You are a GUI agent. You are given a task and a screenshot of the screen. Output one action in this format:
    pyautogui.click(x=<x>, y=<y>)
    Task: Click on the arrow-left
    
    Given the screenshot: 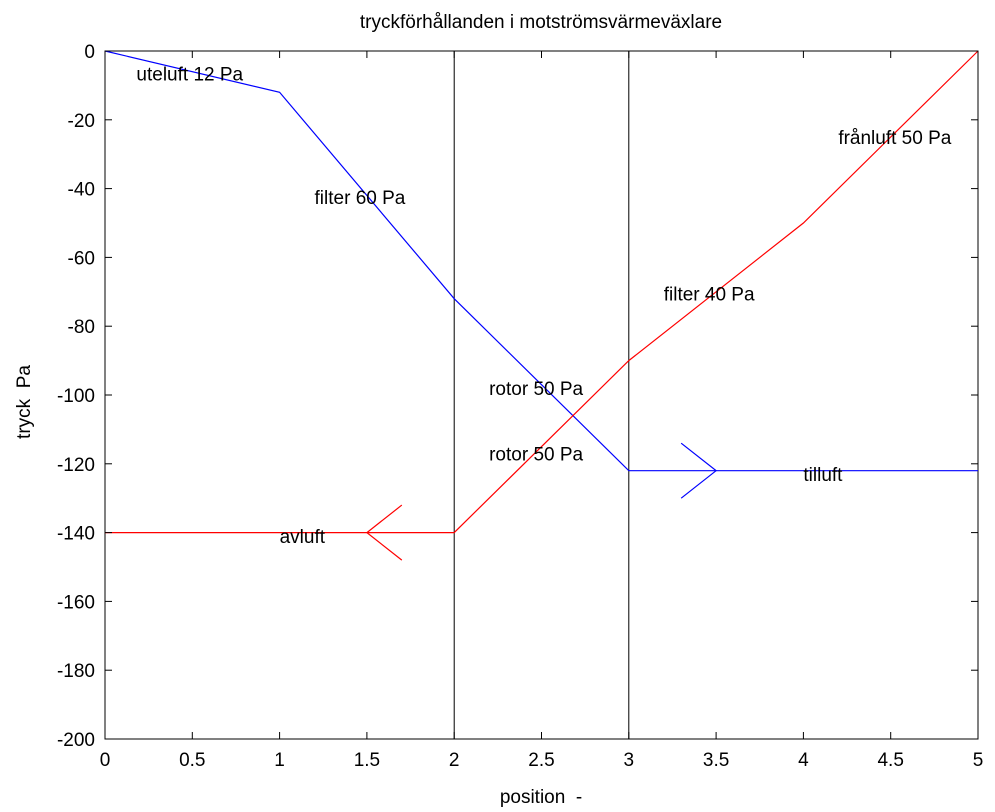 What is the action you would take?
    pyautogui.click(x=384, y=532)
    